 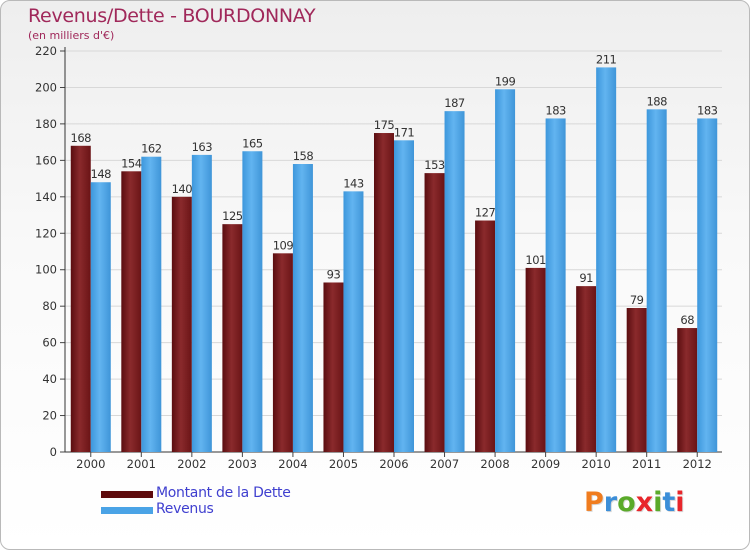 What do you see at coordinates (669, 502) in the screenshot?
I see `logo-letter: t` at bounding box center [669, 502].